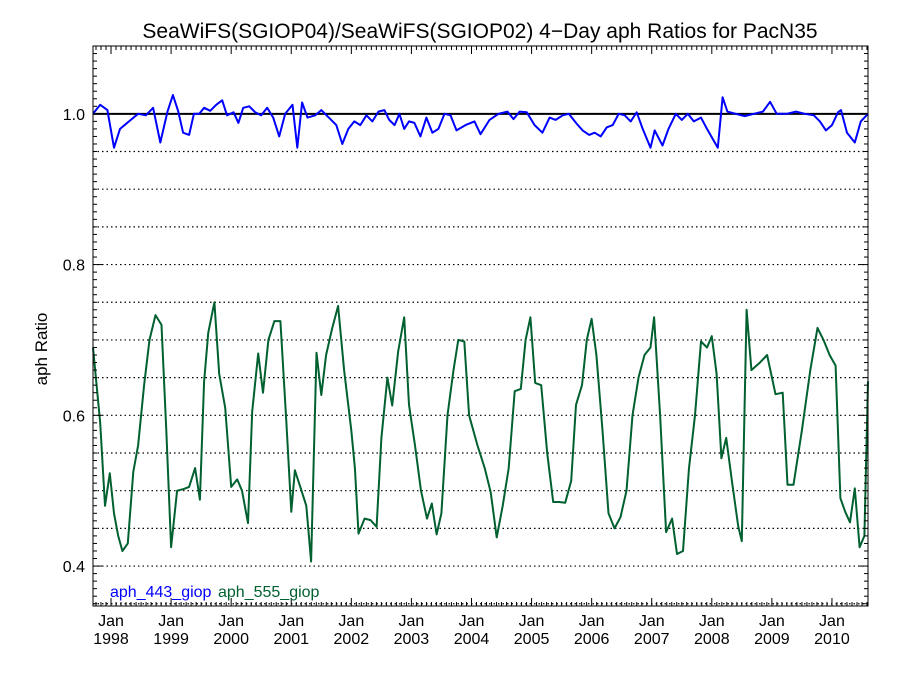 The image size is (900, 675). I want to click on x-tick-label-year: 1999, so click(171, 639).